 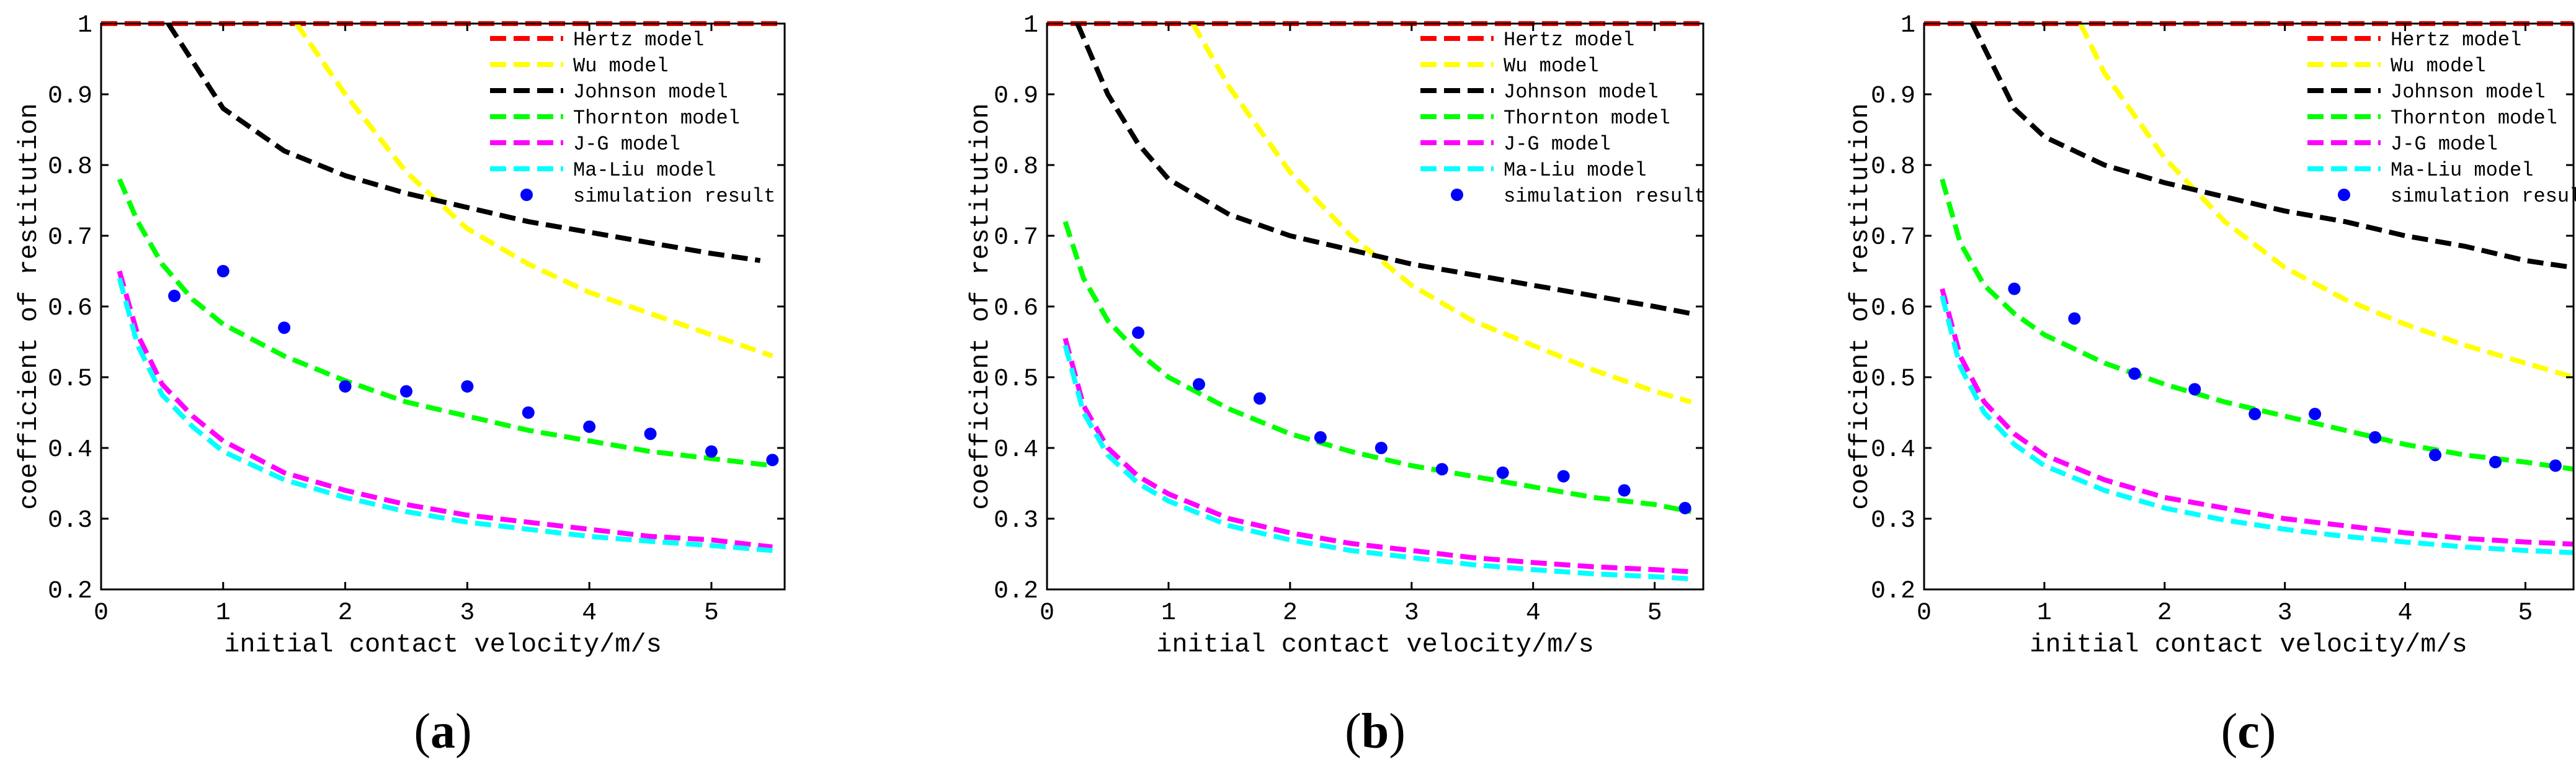 I want to click on panel-c-x-tick-label: 0, so click(x=1925, y=613).